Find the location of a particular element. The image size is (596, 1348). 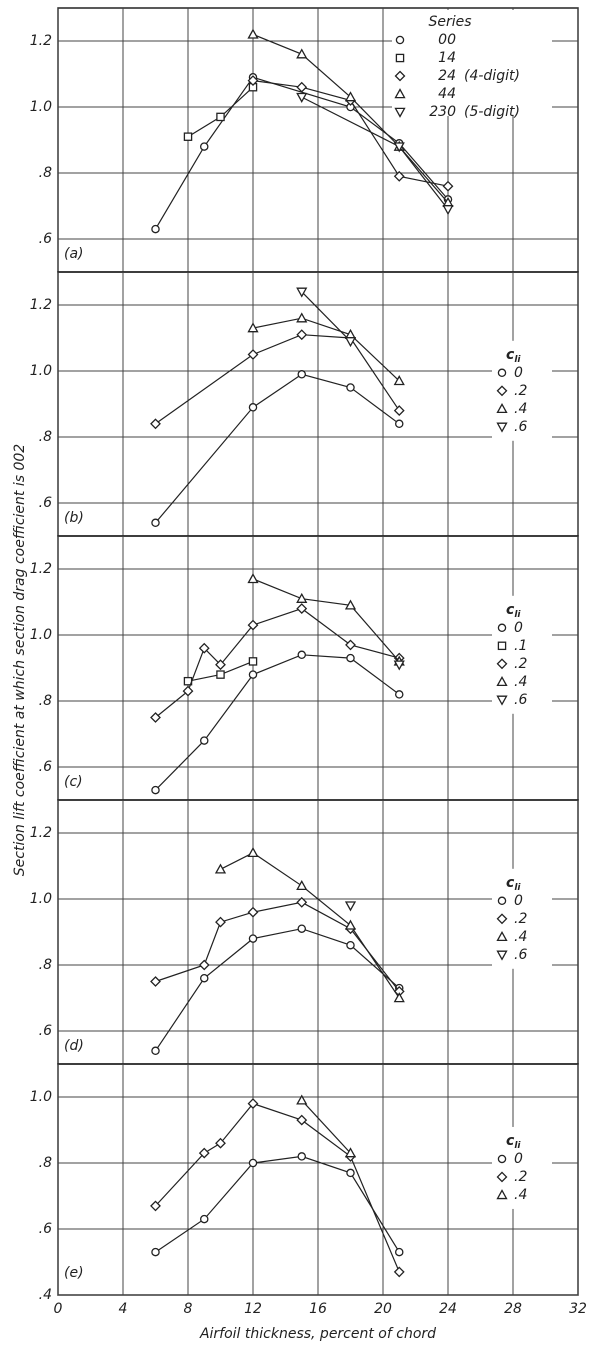

panel-label: (e) is located at coordinates (74, 1273).